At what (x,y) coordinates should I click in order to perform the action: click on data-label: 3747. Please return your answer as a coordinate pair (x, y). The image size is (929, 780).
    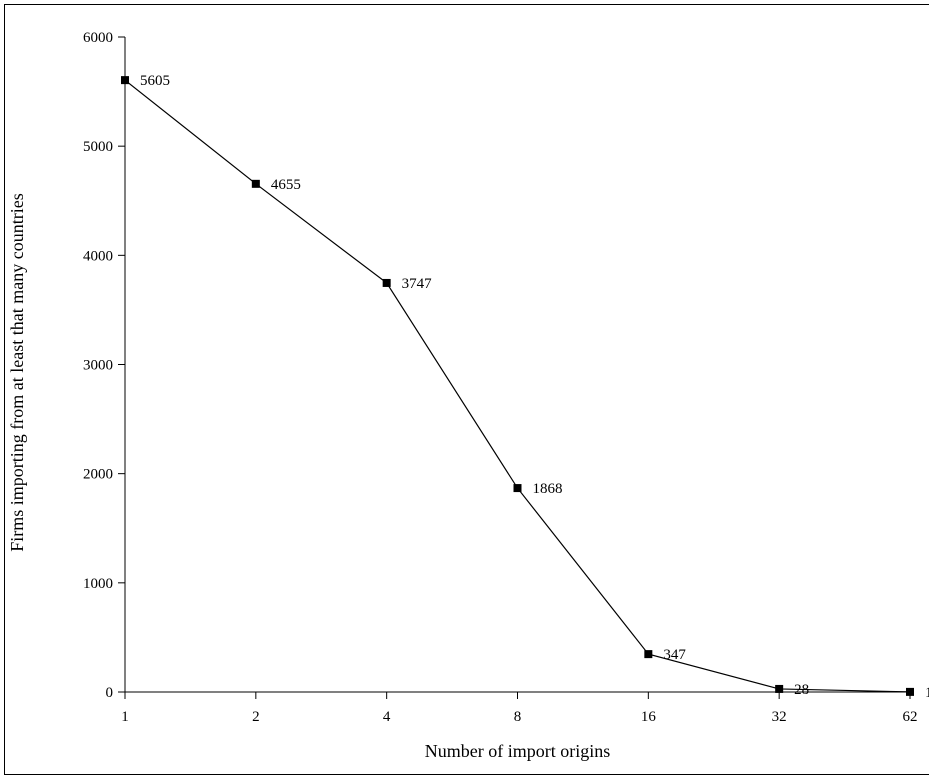
    Looking at the image, I should click on (417, 284).